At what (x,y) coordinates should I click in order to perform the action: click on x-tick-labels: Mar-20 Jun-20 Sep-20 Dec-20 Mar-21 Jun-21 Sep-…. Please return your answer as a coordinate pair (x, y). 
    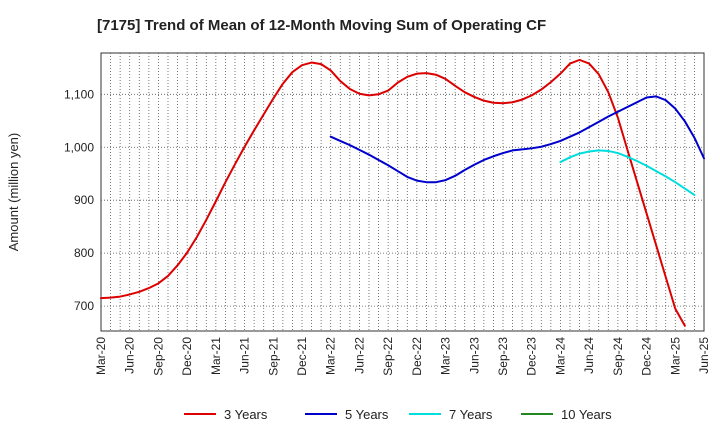
    Looking at the image, I should click on (402, 356).